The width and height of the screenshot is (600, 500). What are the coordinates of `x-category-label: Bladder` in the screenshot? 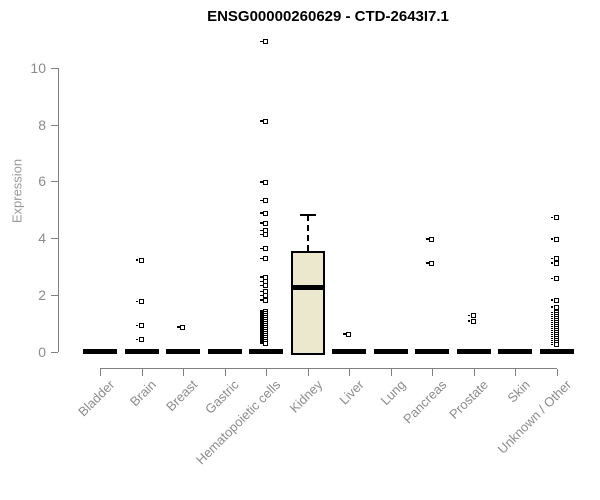 It's located at (96, 398).